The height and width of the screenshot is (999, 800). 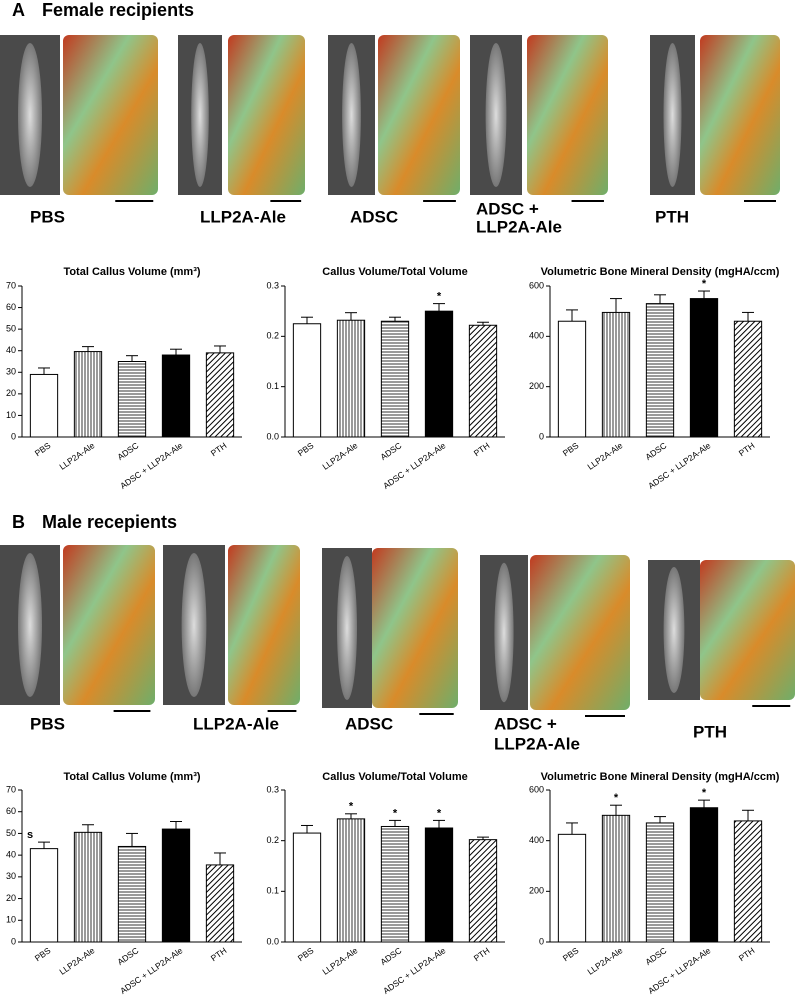 What do you see at coordinates (18, 522) in the screenshot?
I see `panel-letter: B` at bounding box center [18, 522].